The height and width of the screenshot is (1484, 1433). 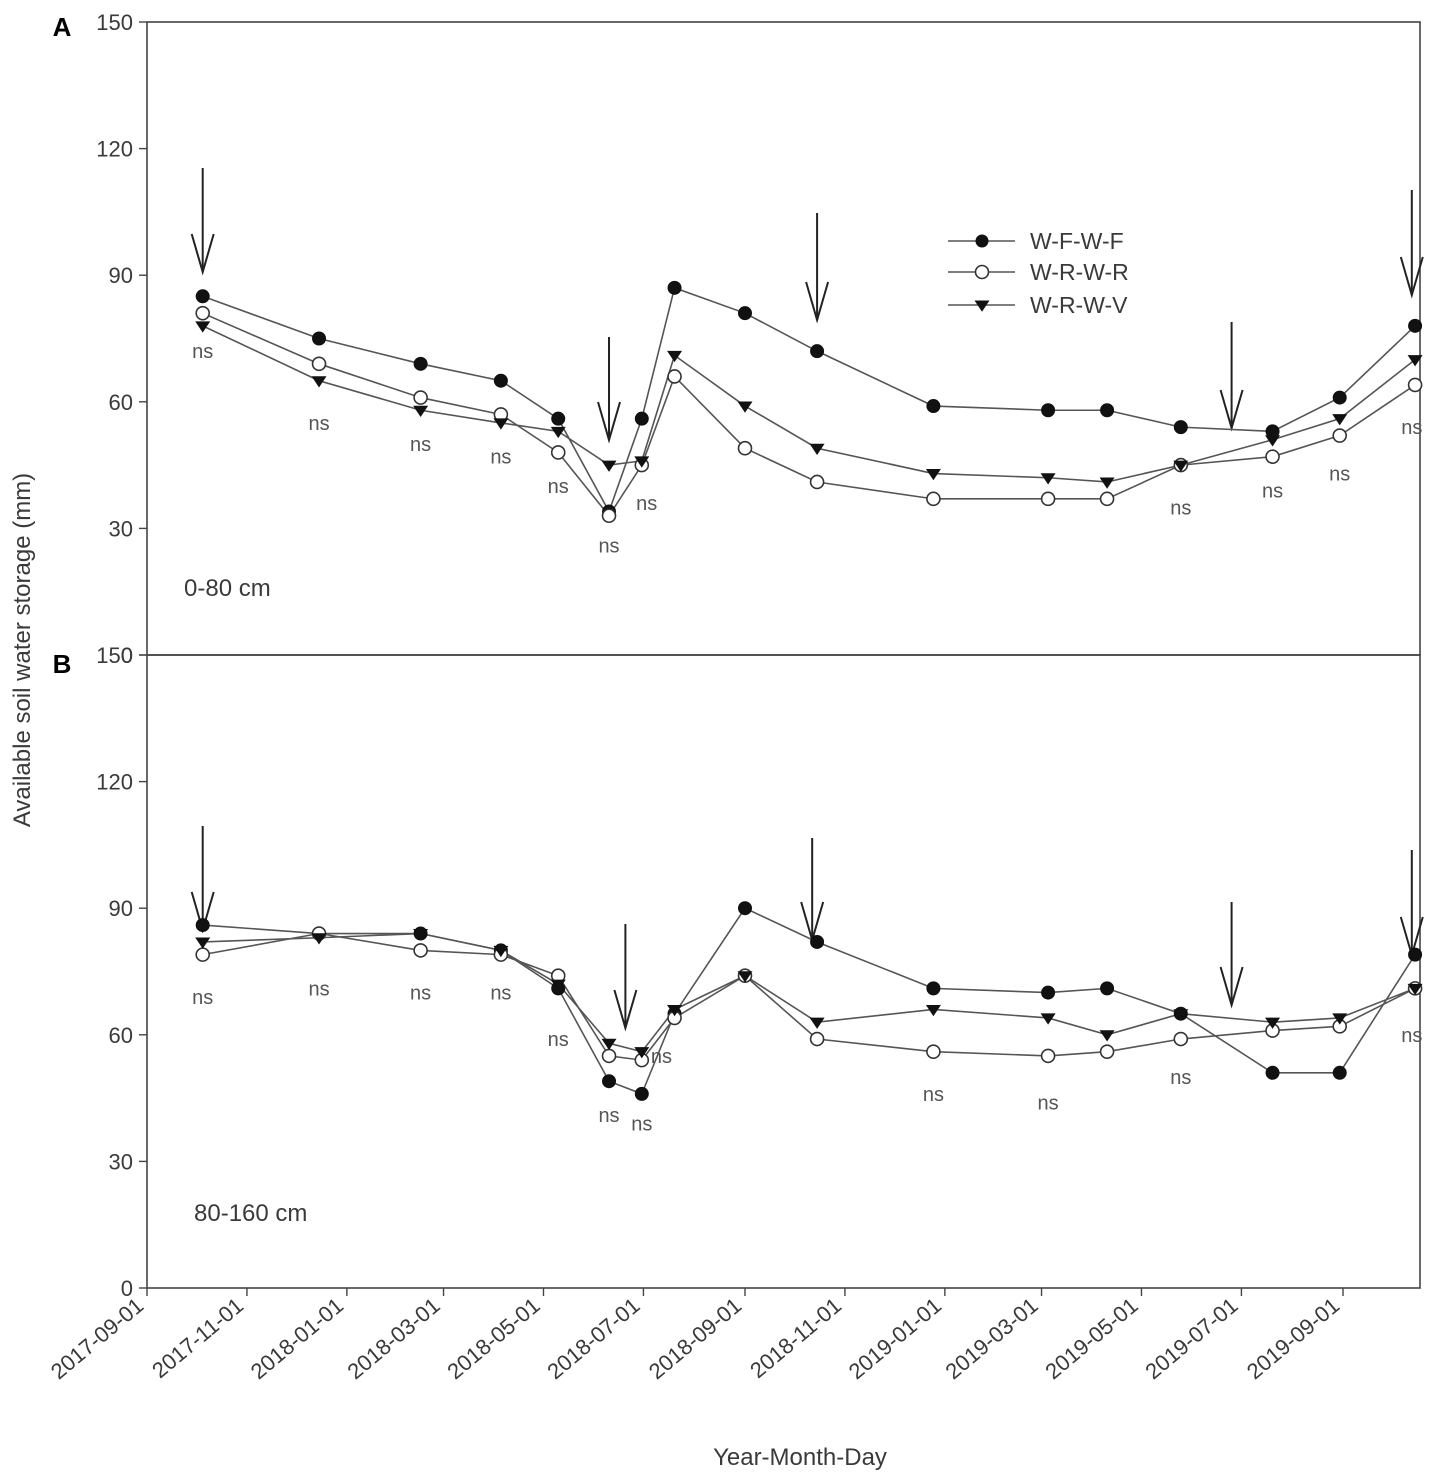 What do you see at coordinates (493, 1338) in the screenshot?
I see `x-tick-label: 2018-05-01` at bounding box center [493, 1338].